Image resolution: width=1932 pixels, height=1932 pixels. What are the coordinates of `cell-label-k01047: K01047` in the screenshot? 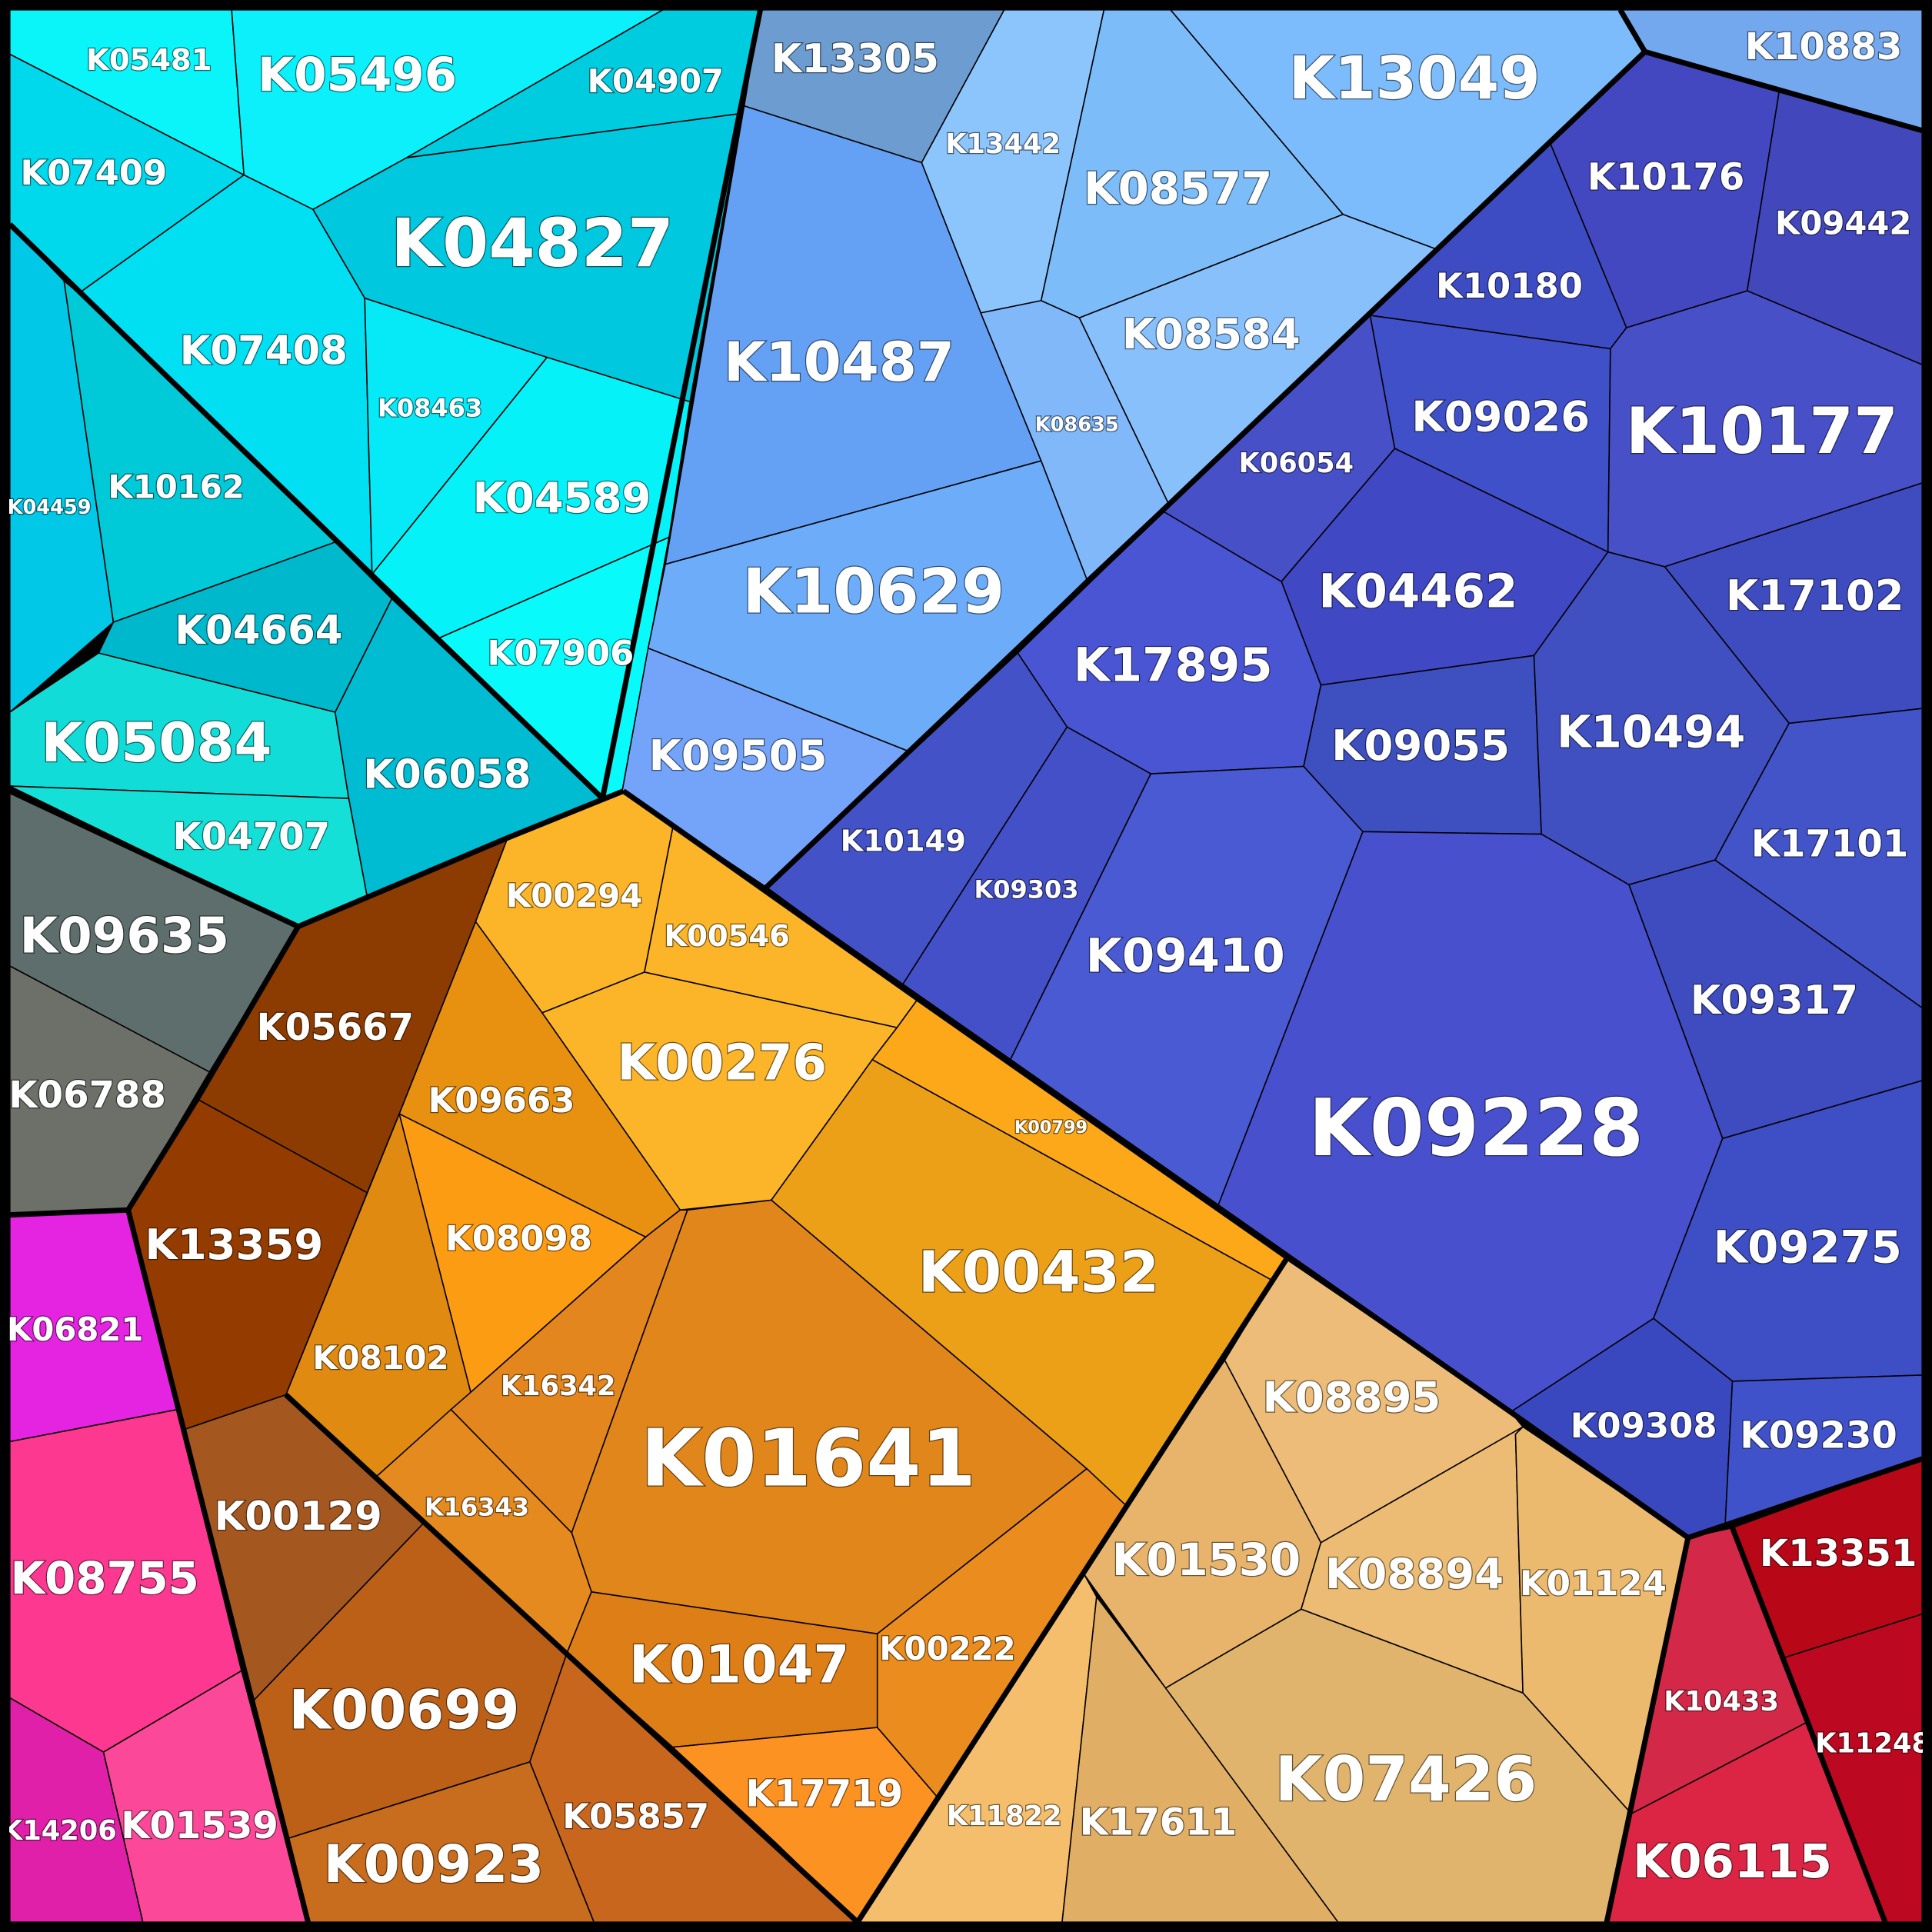 It's located at (739, 1664).